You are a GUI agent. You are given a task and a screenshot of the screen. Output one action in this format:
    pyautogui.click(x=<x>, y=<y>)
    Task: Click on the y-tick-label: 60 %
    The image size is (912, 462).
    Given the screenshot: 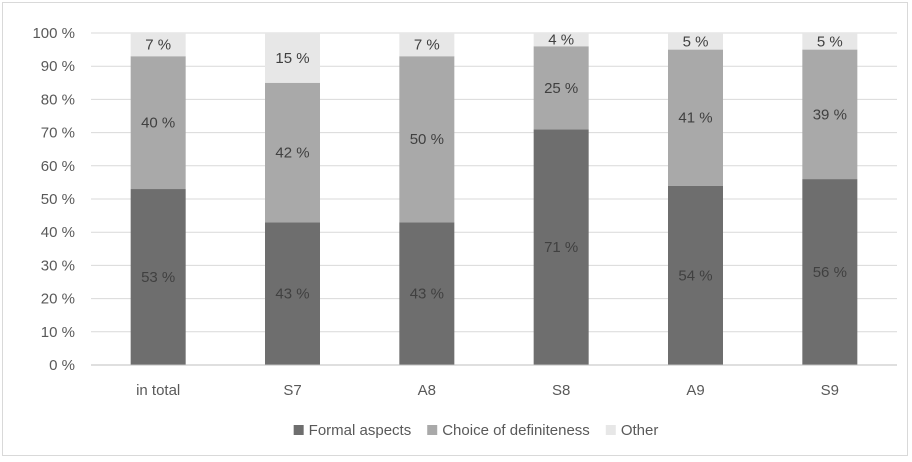 What is the action you would take?
    pyautogui.click(x=58, y=166)
    